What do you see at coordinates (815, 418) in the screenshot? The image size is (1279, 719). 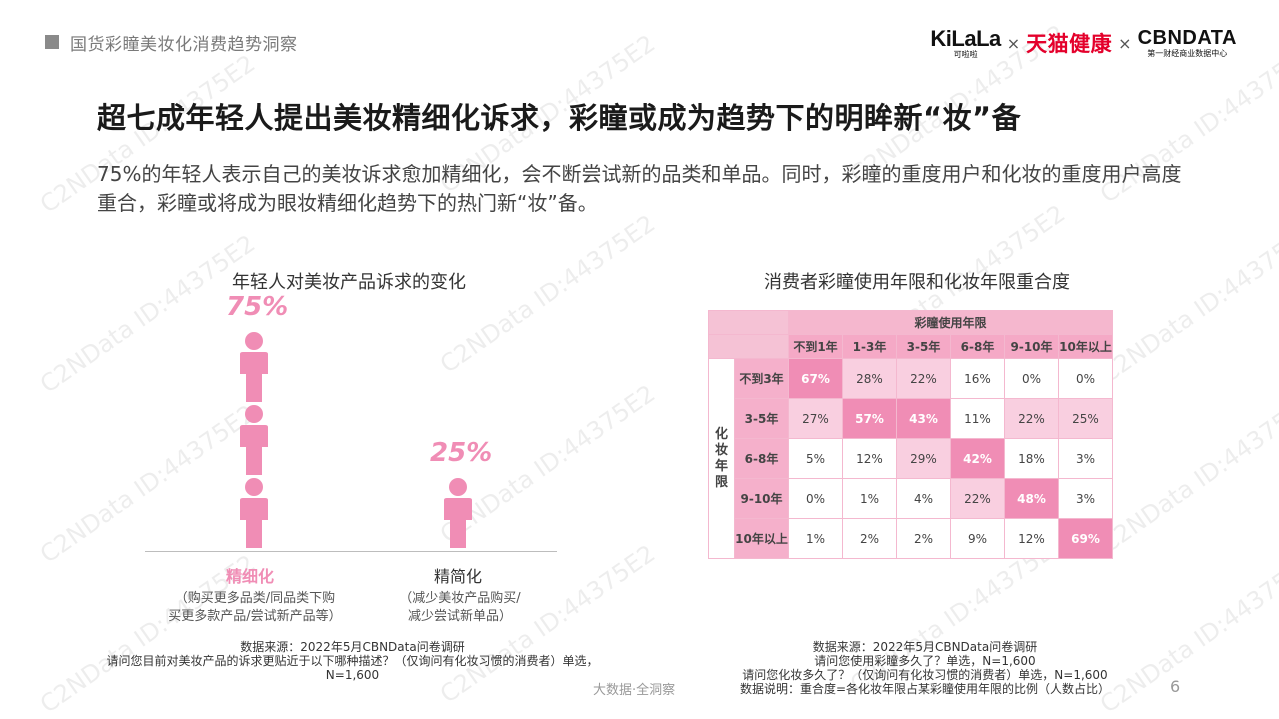 I see `heatmap-cell: 27%` at bounding box center [815, 418].